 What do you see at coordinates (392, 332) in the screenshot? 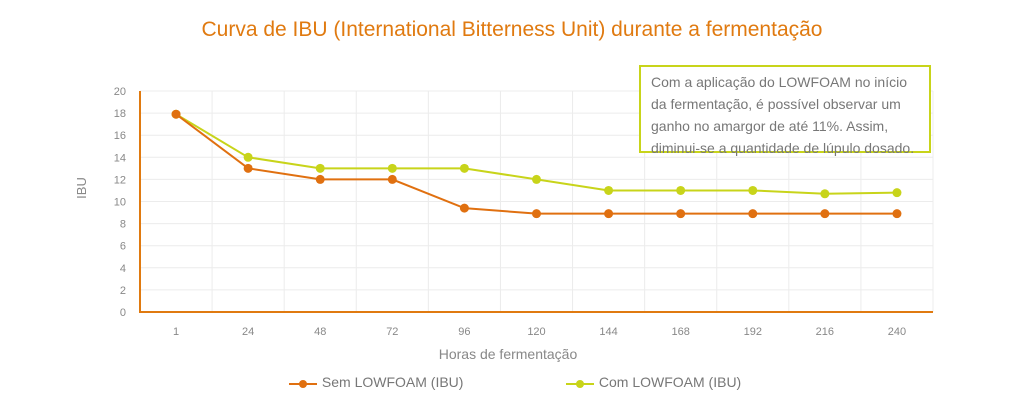
I see `x-tick-label: 72` at bounding box center [392, 332].